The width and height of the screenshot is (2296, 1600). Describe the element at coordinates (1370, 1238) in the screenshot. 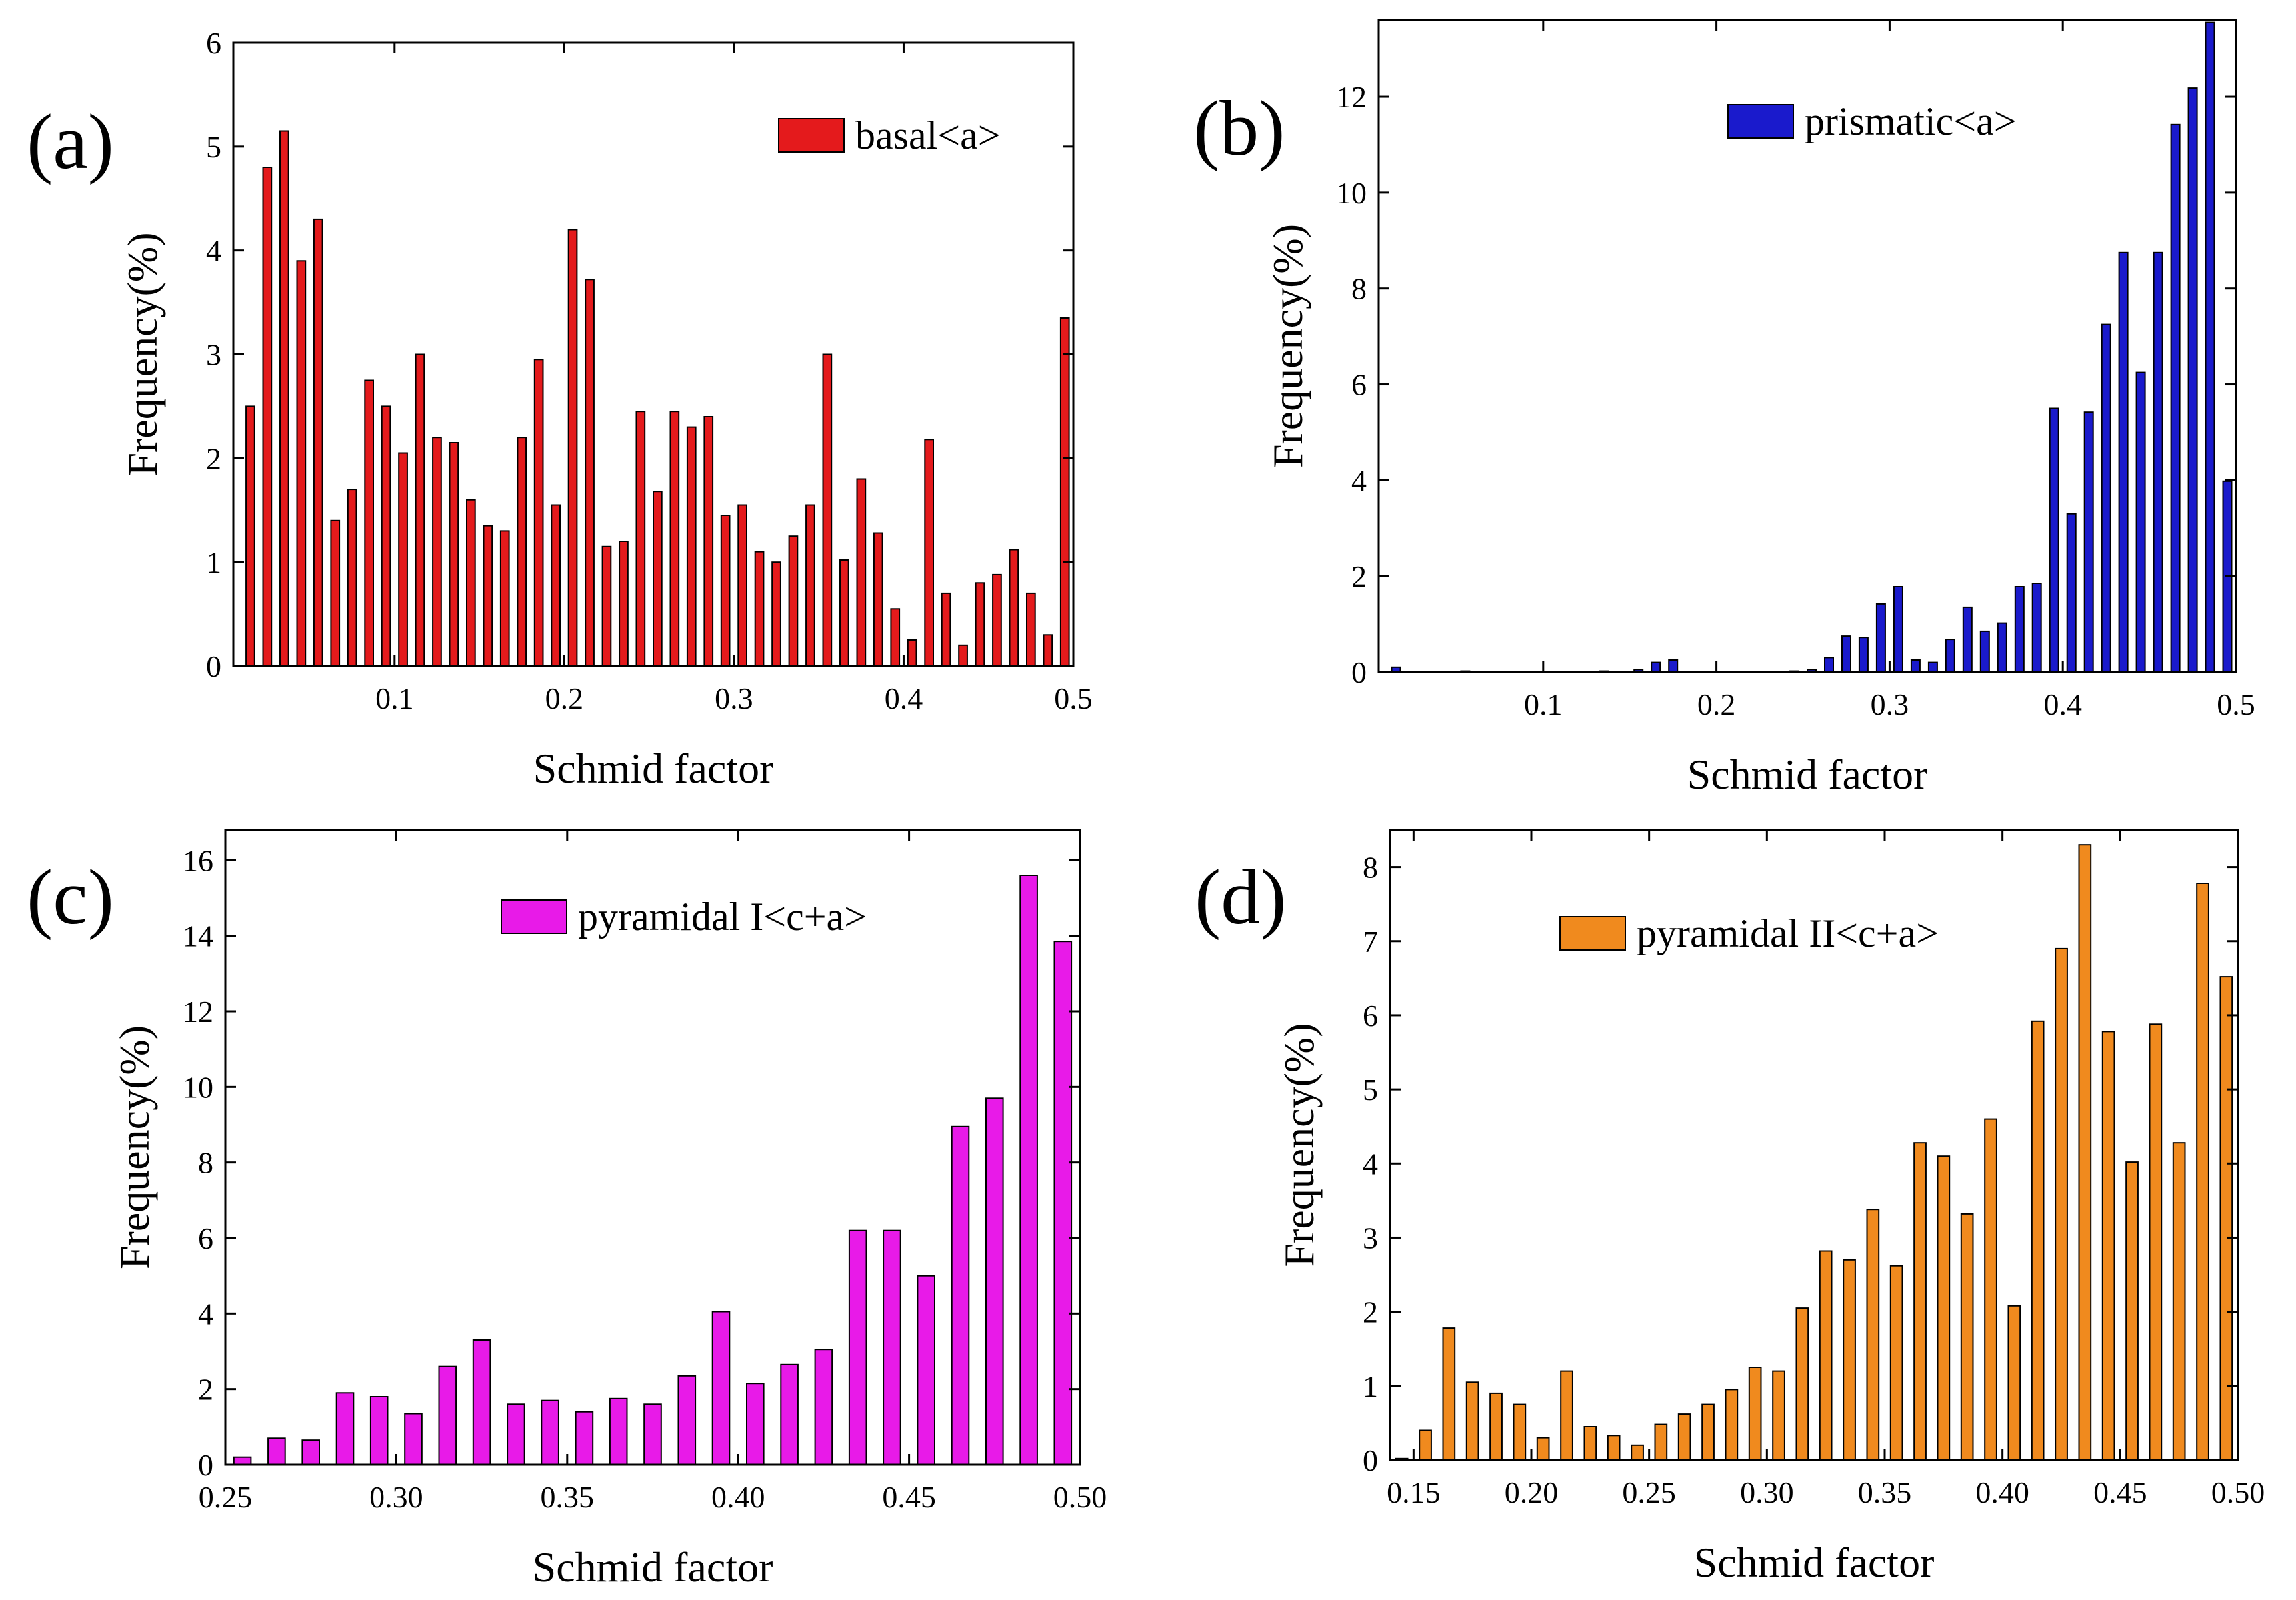

I see `y-tick-label: 3` at that location.